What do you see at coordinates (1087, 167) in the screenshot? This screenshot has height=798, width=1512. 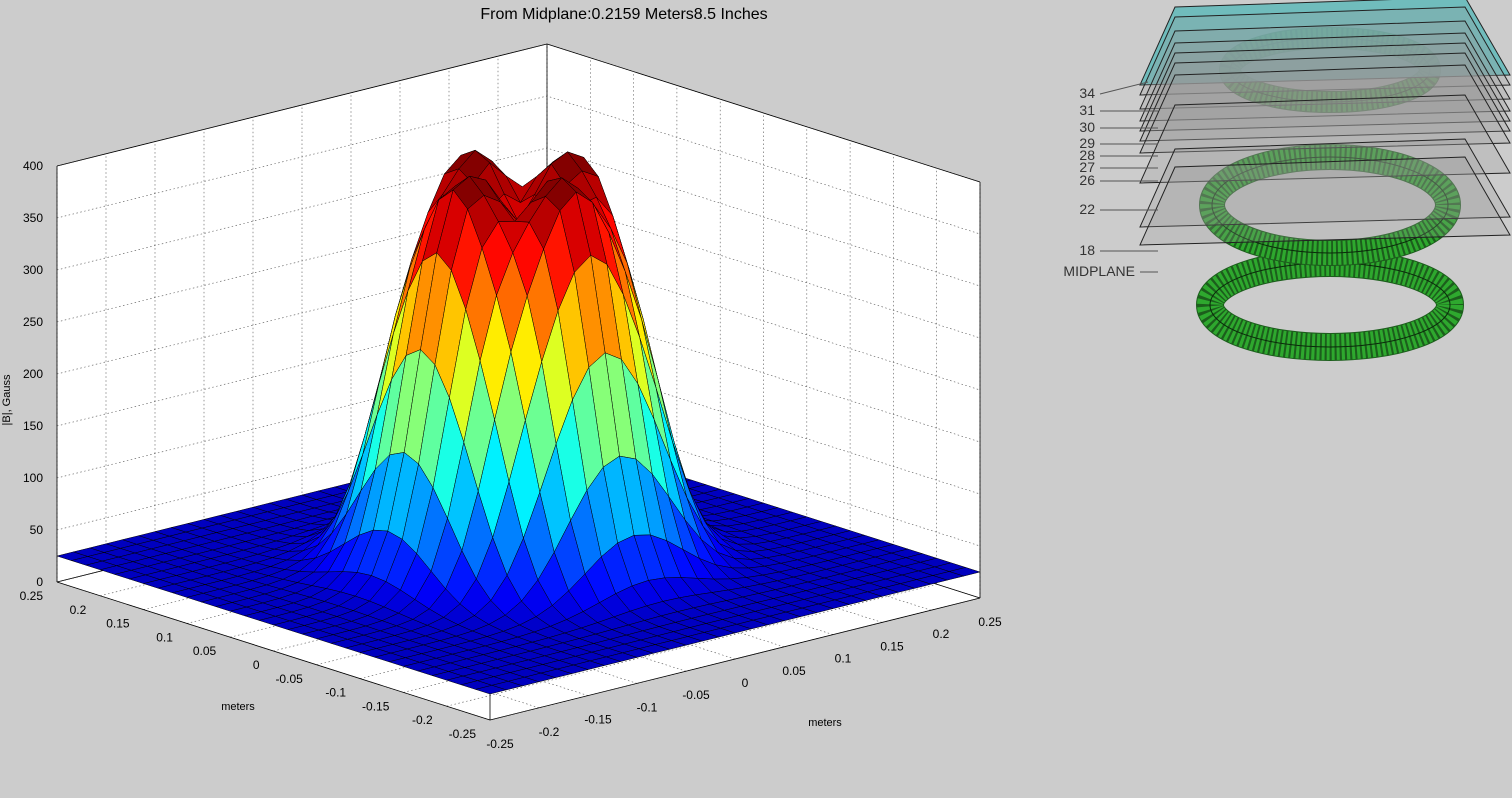 I see `plane-label: 27` at bounding box center [1087, 167].